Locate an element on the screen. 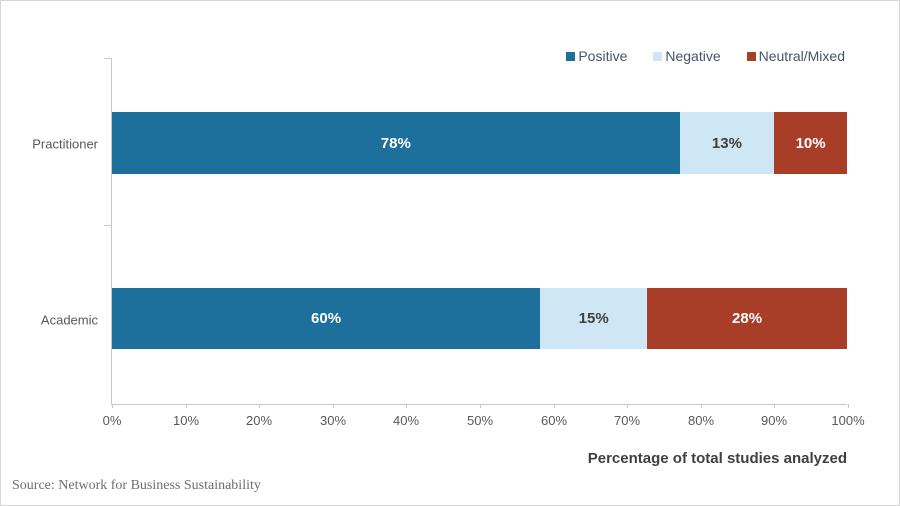 The image size is (900, 506). bar-segment-positive: 60% is located at coordinates (326, 318).